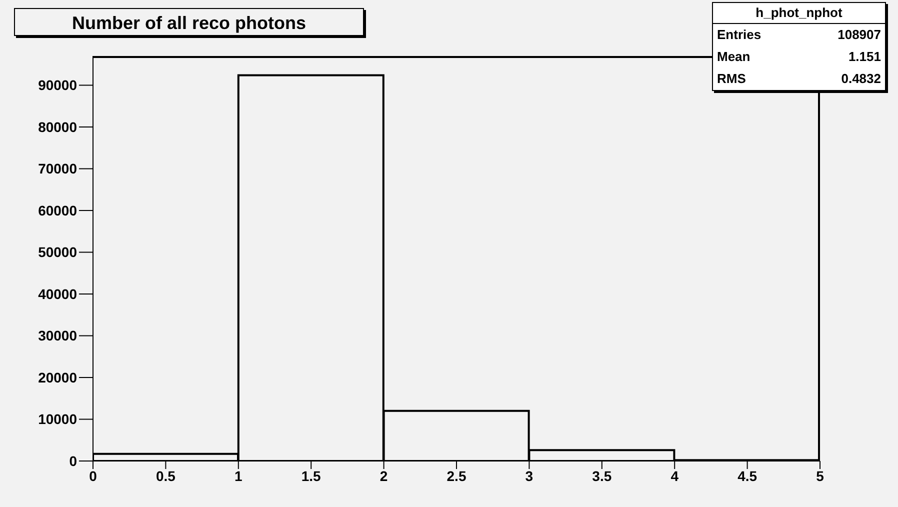 This screenshot has width=898, height=507. I want to click on y-tick-label: 50000, so click(58, 252).